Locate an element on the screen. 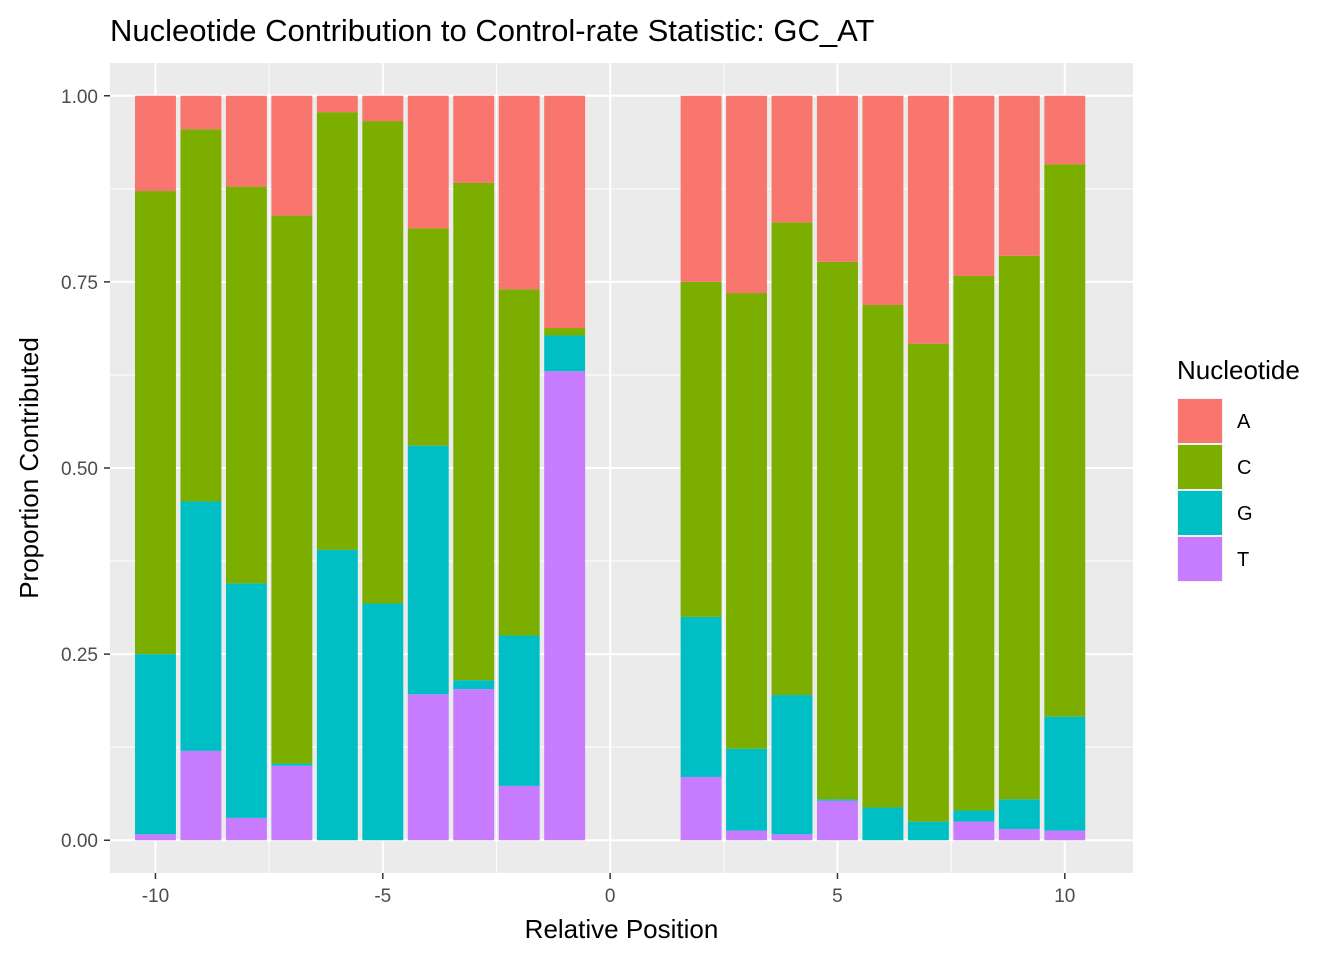 This screenshot has height=960, width=1344. x-tick-label: 10 is located at coordinates (1064, 896).